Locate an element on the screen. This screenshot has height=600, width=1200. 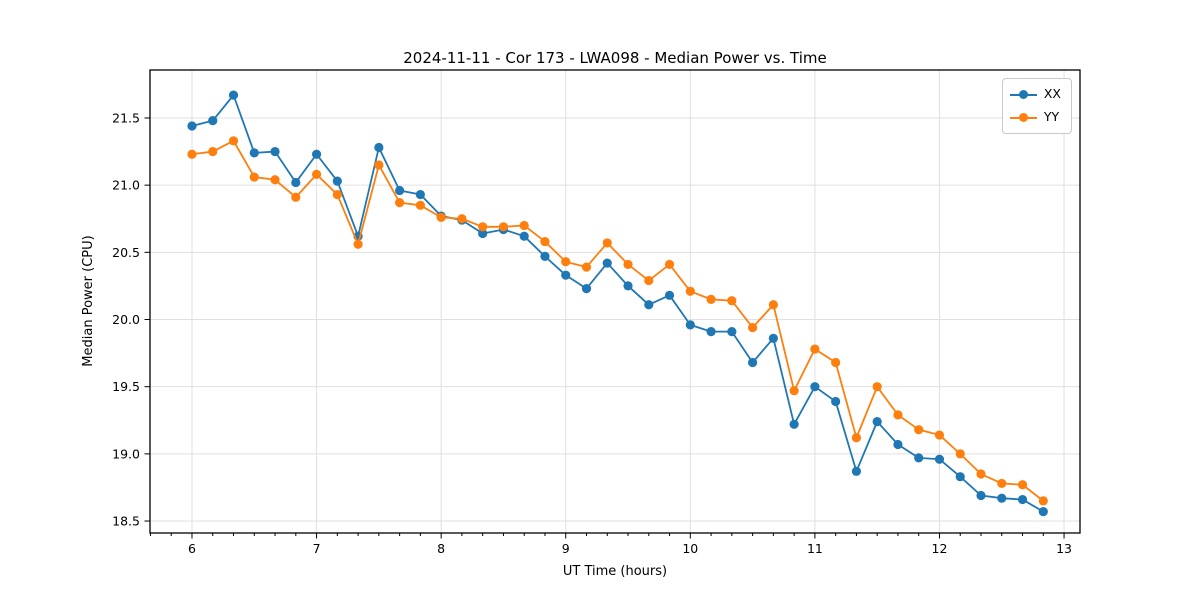
svg-text: 10 is located at coordinates (690, 548).